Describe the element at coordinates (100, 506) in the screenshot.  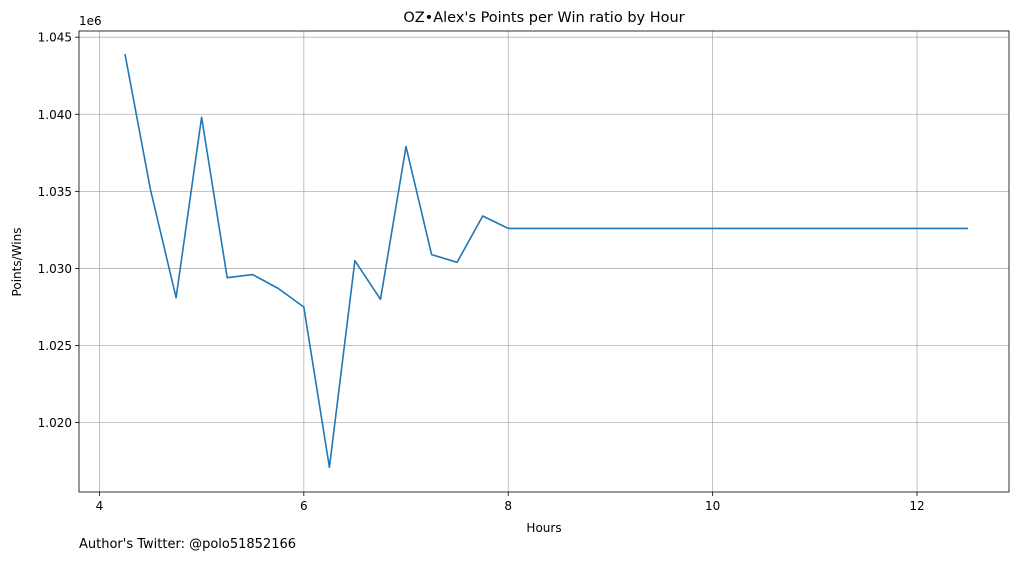
I see `x-tick-label: 4` at that location.